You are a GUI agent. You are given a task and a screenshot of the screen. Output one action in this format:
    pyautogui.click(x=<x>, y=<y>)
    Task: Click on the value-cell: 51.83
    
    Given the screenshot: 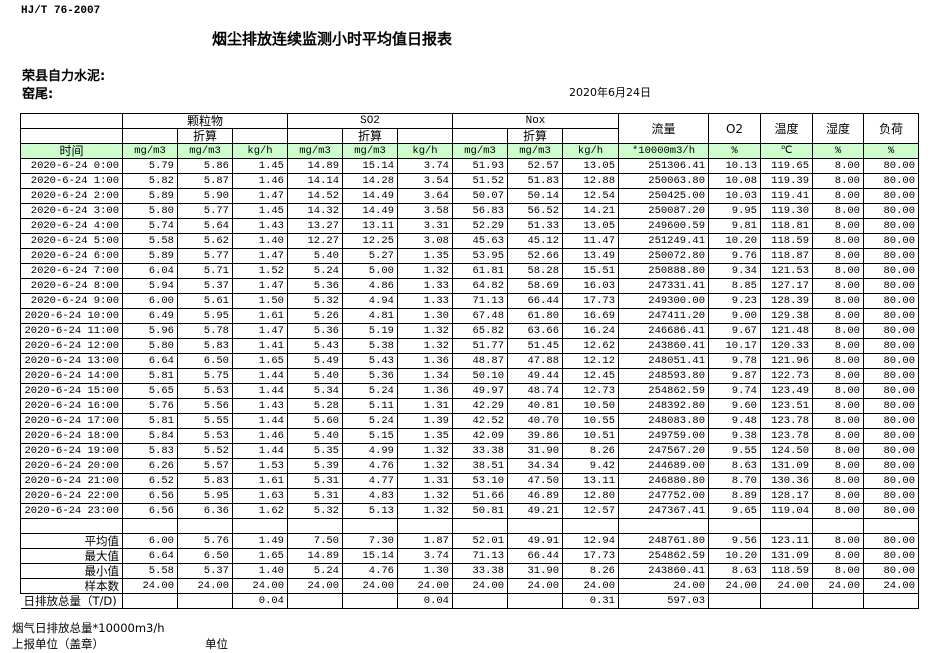 What is the action you would take?
    pyautogui.click(x=535, y=181)
    